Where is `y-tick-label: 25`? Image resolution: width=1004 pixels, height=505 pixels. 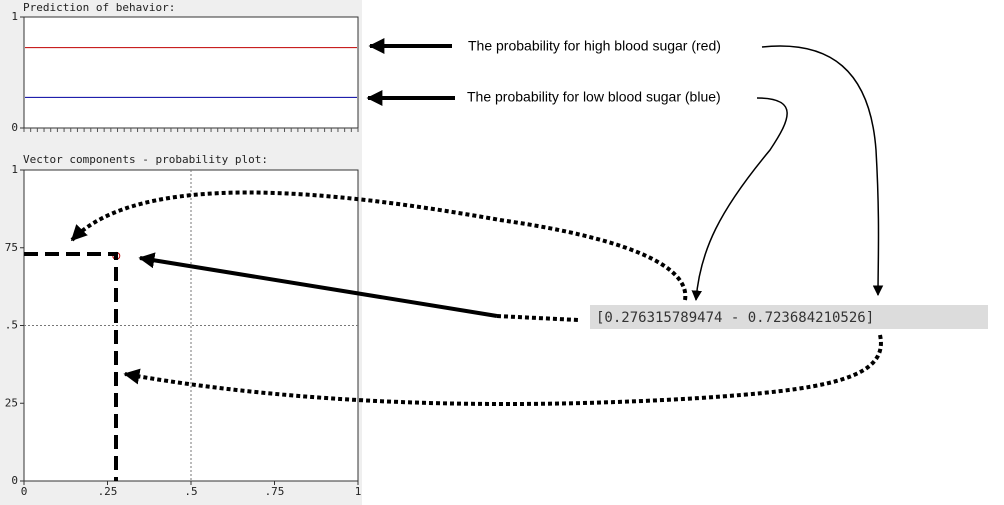
y-tick-label: 25 is located at coordinates (11, 402).